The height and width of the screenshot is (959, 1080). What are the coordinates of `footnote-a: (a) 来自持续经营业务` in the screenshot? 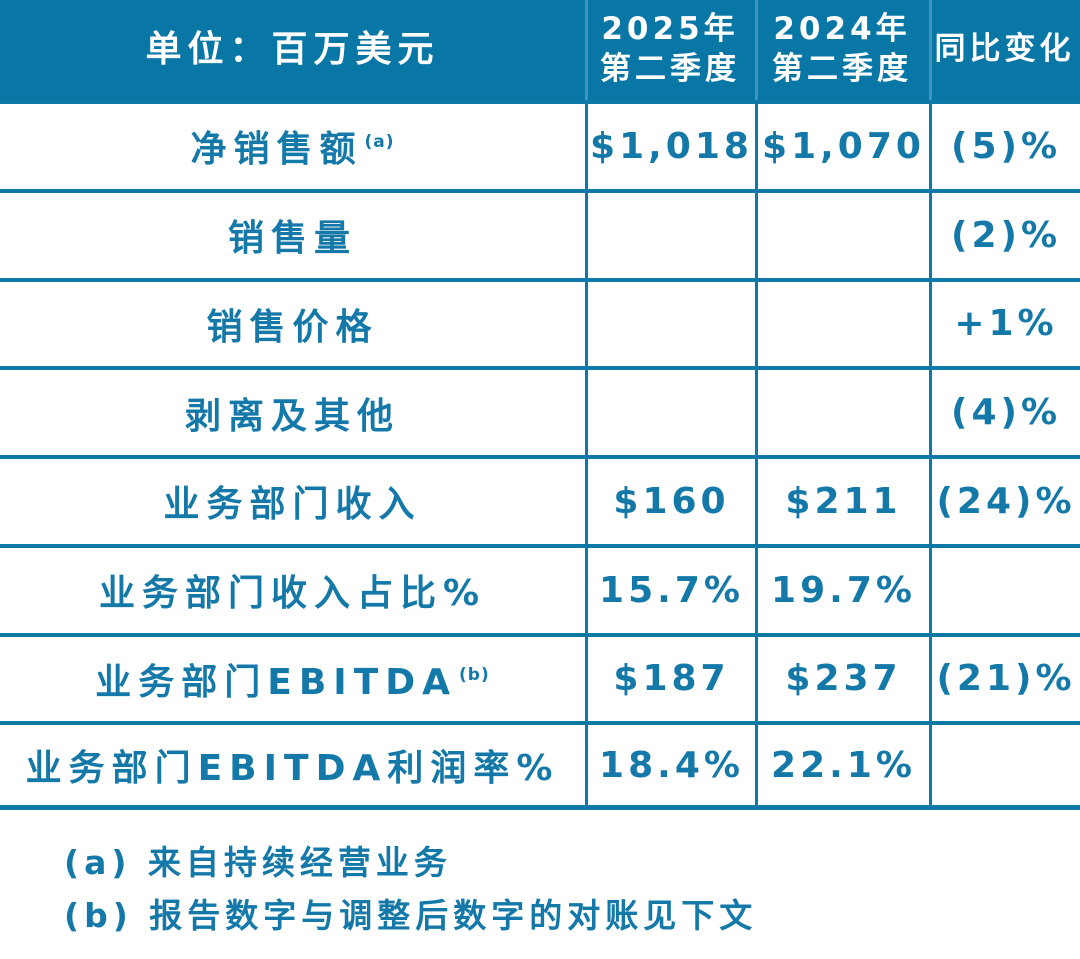 It's located at (258, 862).